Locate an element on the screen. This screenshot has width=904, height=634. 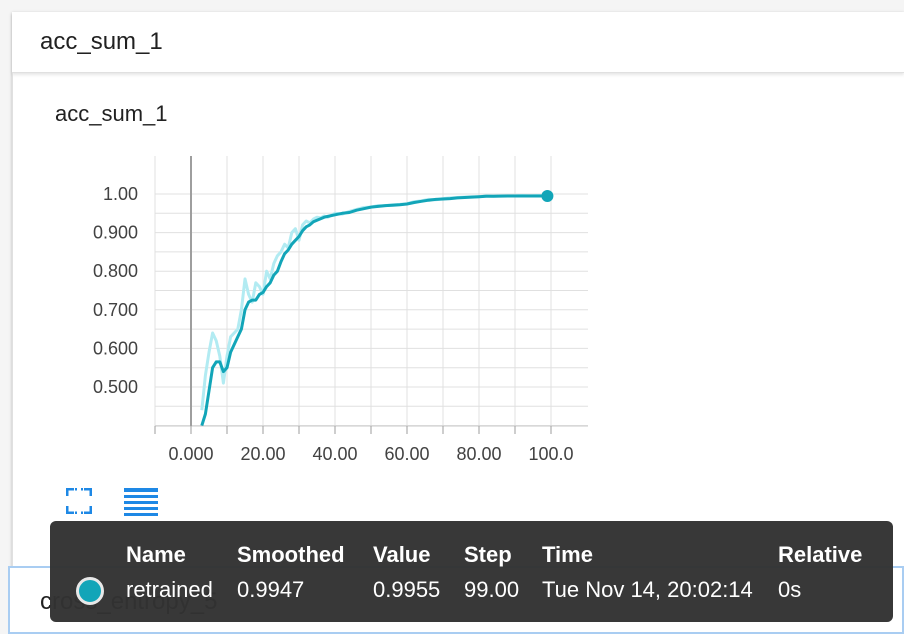
raw-series-layer is located at coordinates (374, 302).